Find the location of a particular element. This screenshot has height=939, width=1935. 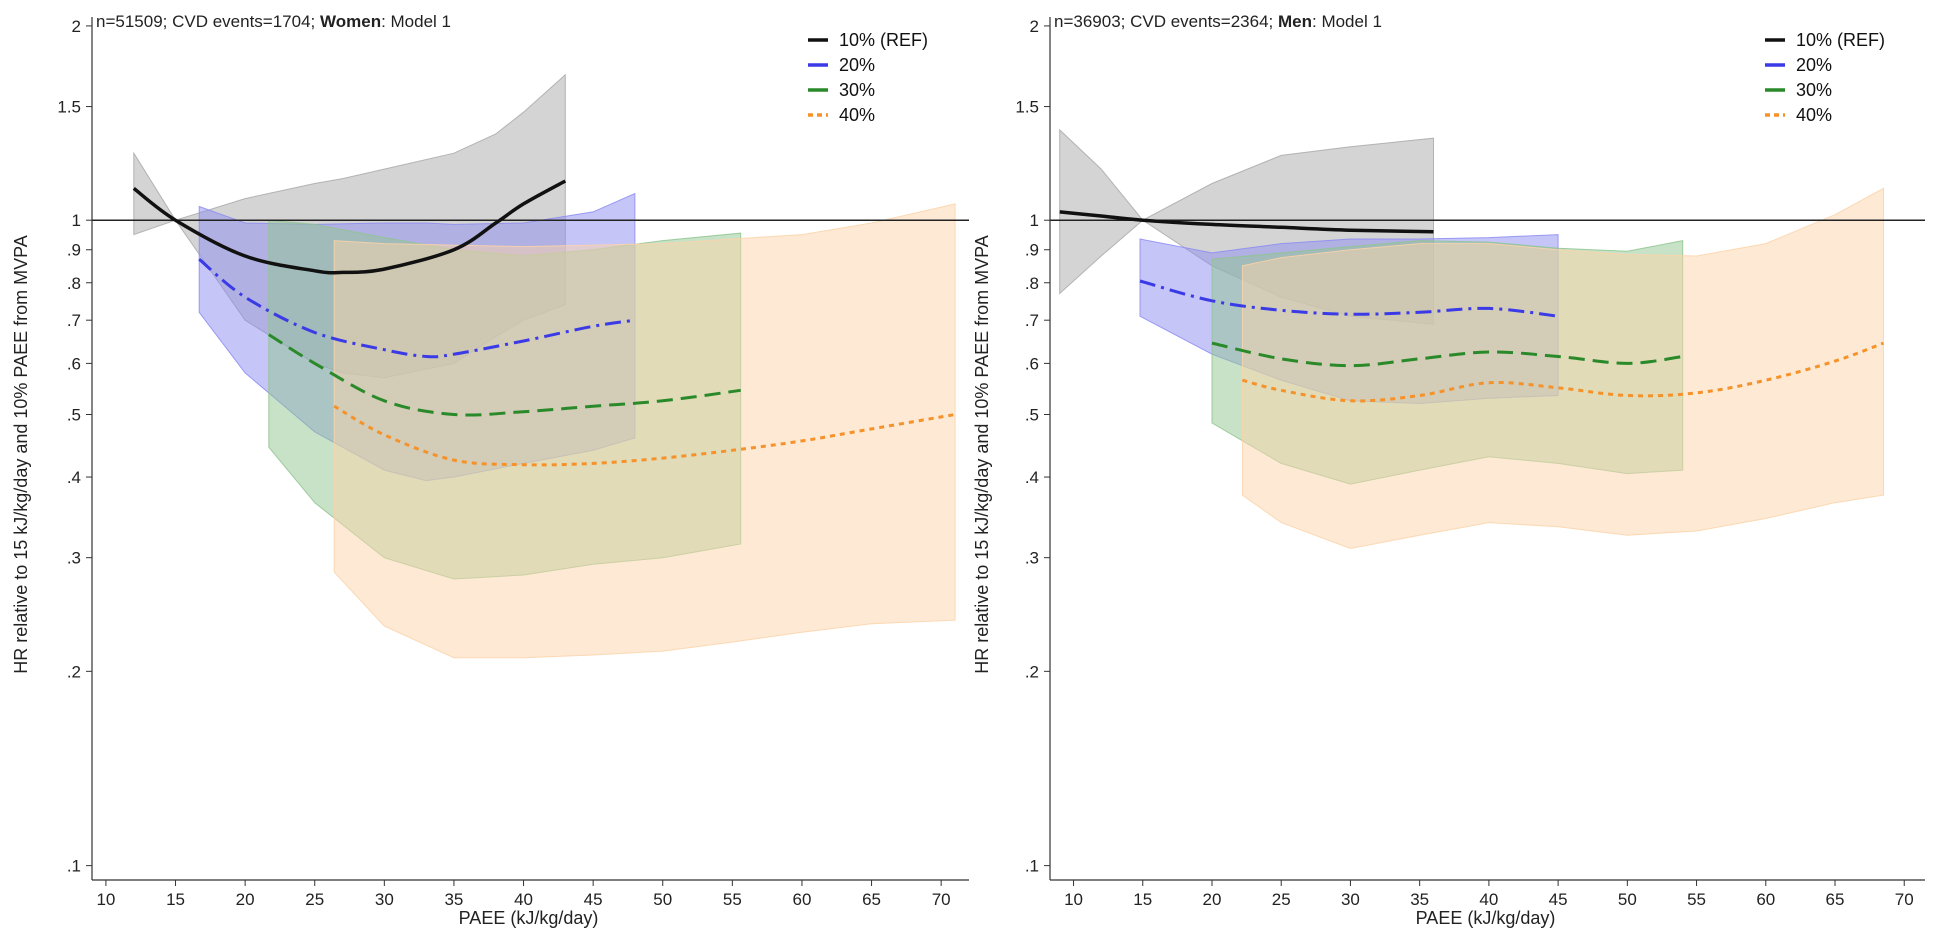

men-y-tick-label: .5 is located at coordinates (1032, 414).